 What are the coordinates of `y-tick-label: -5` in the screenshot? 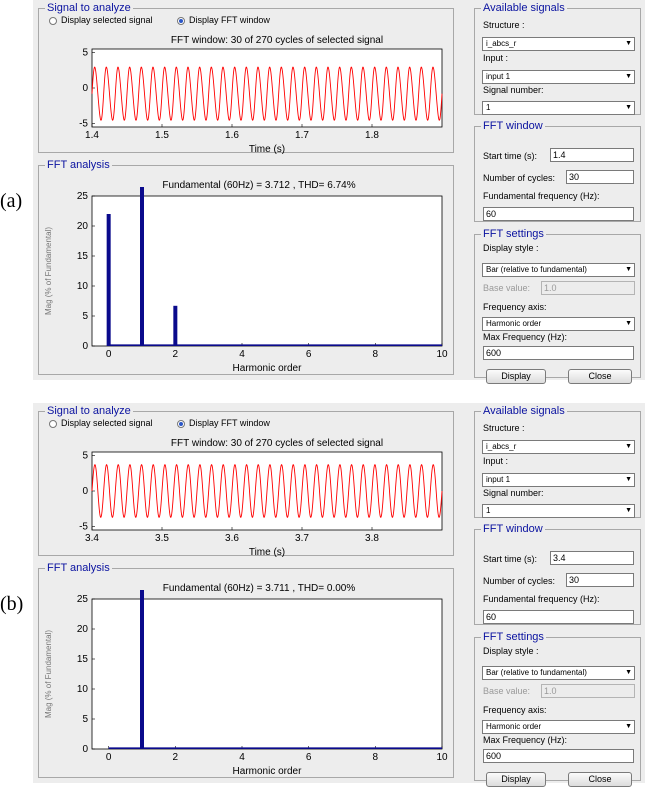 It's located at (83, 123).